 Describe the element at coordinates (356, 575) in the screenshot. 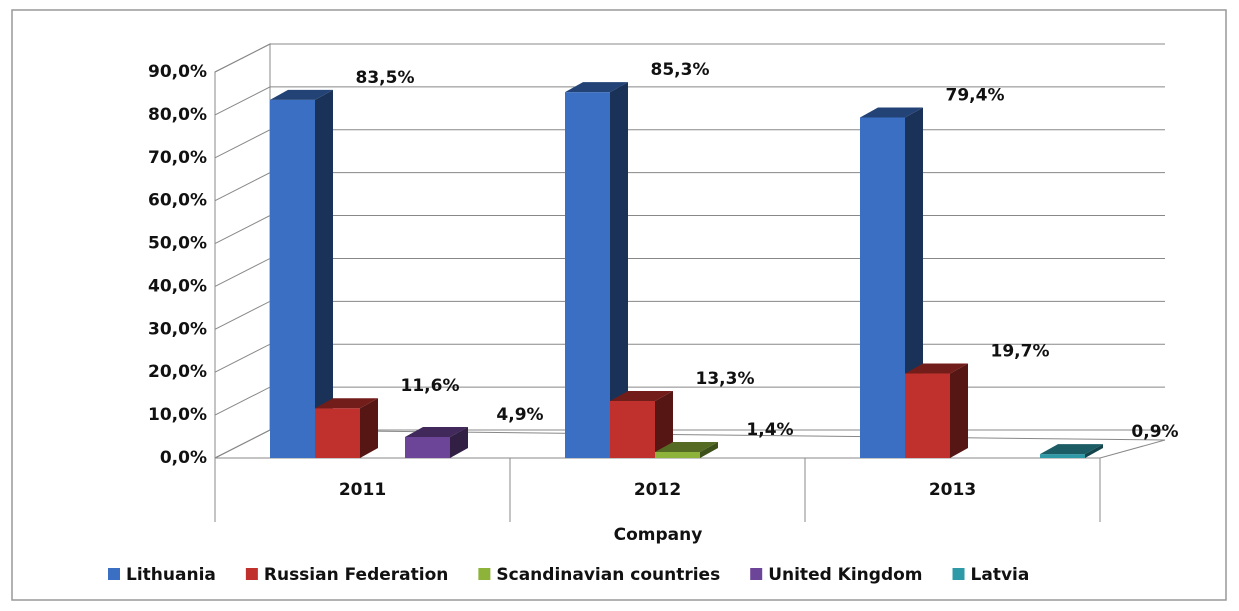

I see `legend-label: Russian Federation` at that location.